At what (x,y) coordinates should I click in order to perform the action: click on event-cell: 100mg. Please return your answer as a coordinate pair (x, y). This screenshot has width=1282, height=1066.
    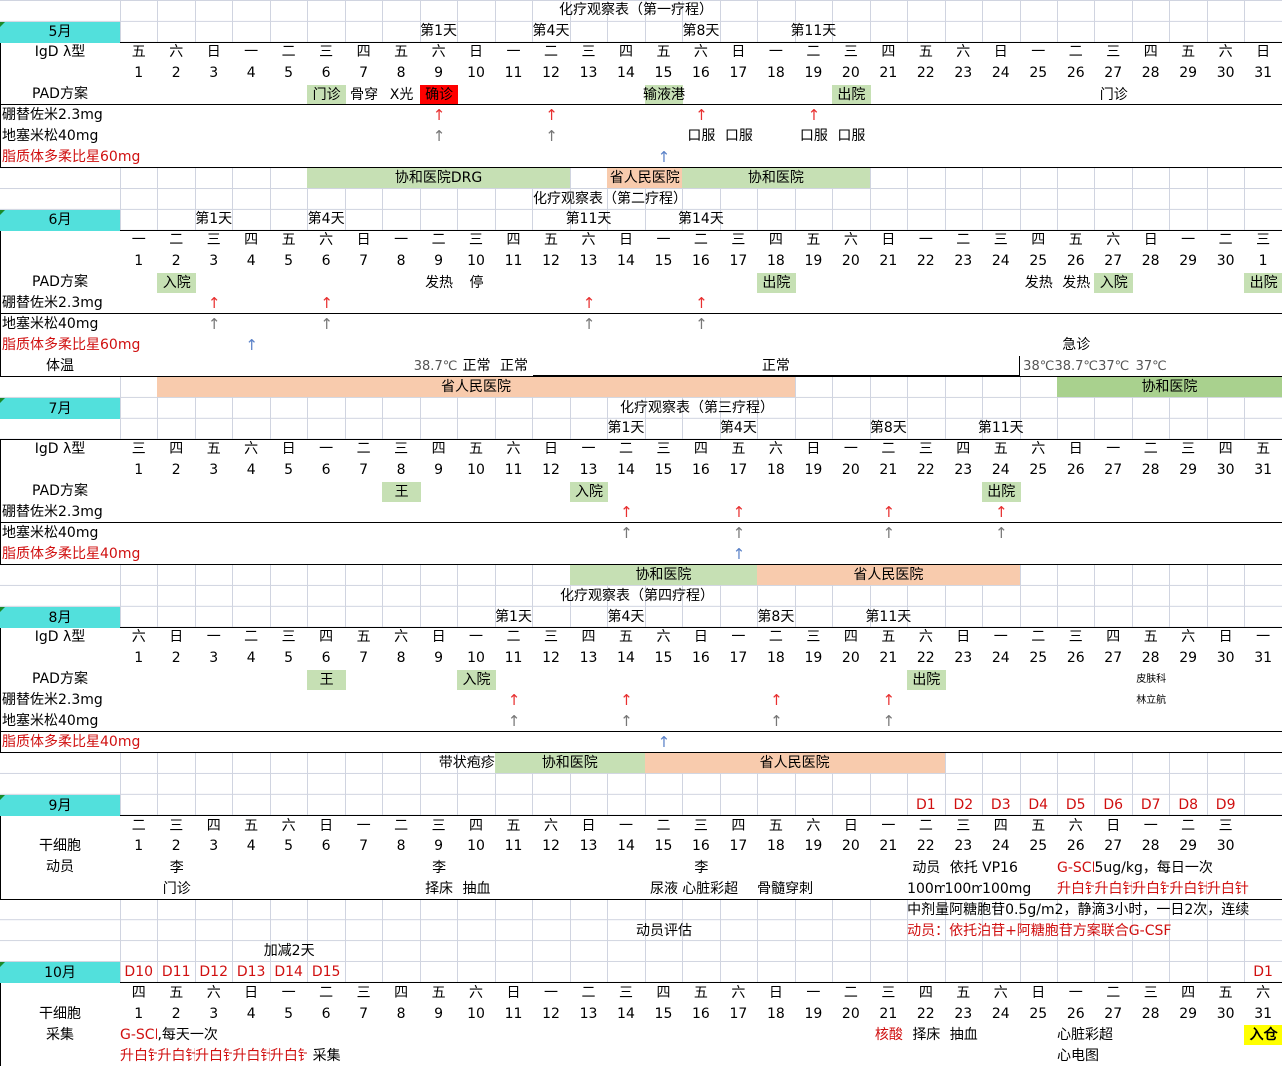
    Looking at the image, I should click on (926, 888).